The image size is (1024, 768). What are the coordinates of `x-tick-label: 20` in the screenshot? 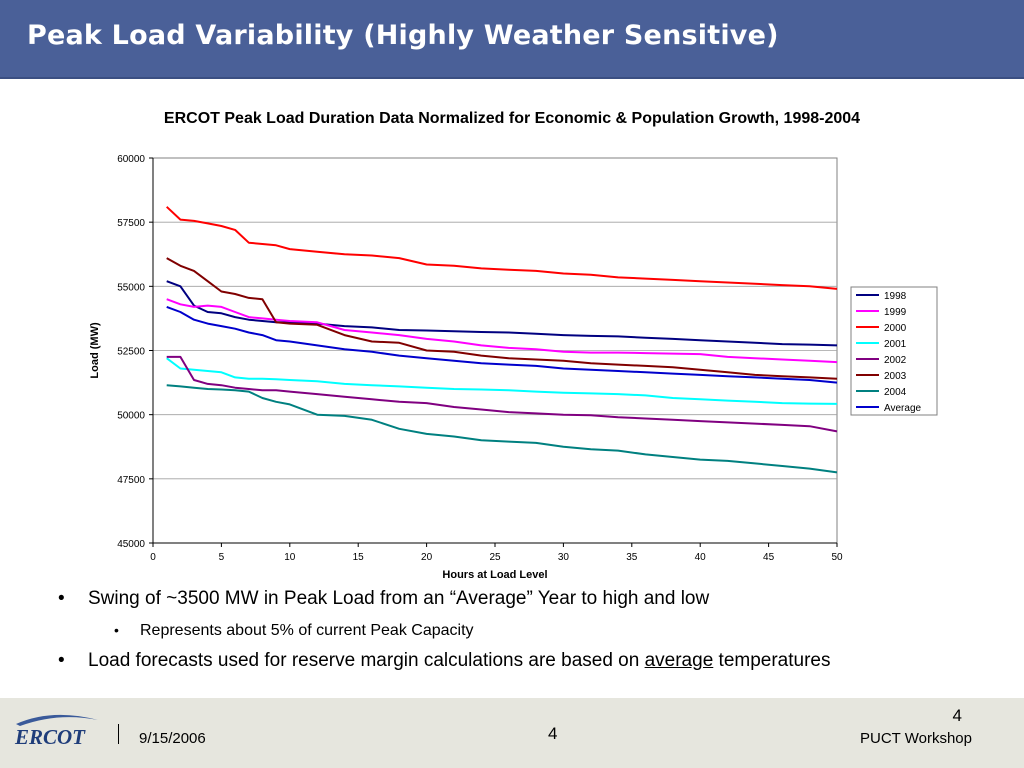 It's located at (427, 557).